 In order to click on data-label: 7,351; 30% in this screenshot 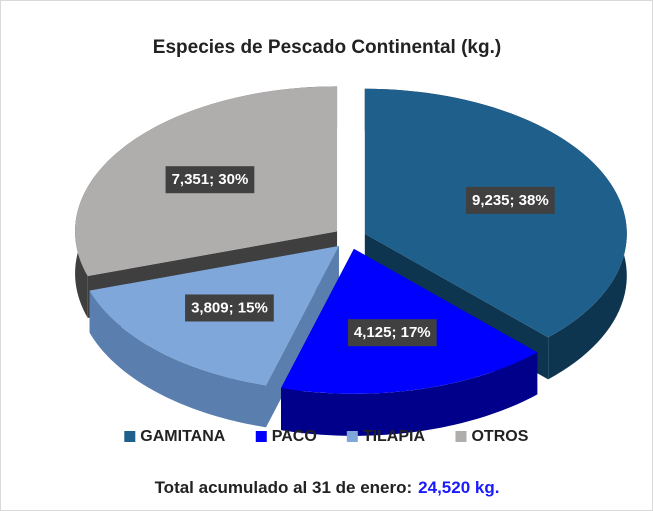, I will do `click(210, 179)`.